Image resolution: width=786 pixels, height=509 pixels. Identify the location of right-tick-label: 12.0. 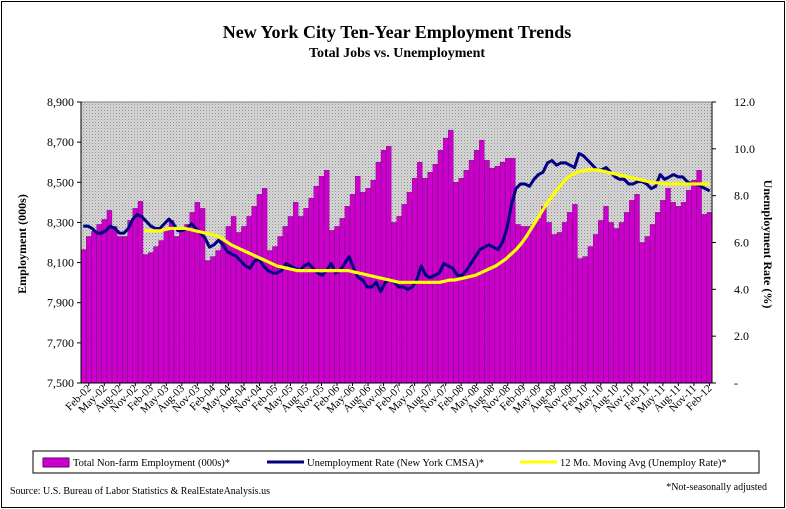
(744, 102).